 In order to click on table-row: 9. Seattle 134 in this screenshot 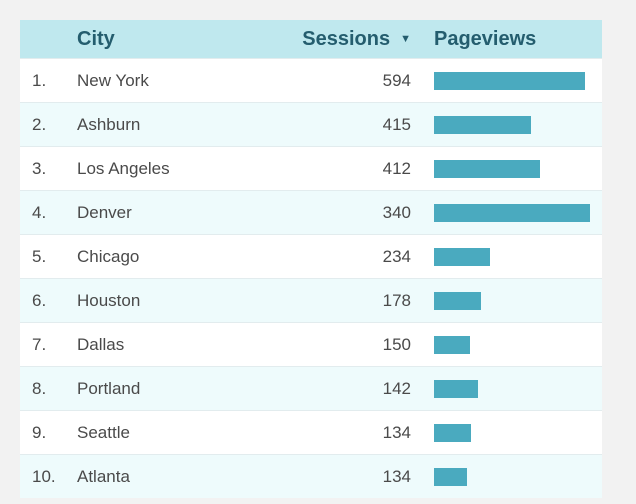, I will do `click(311, 432)`.